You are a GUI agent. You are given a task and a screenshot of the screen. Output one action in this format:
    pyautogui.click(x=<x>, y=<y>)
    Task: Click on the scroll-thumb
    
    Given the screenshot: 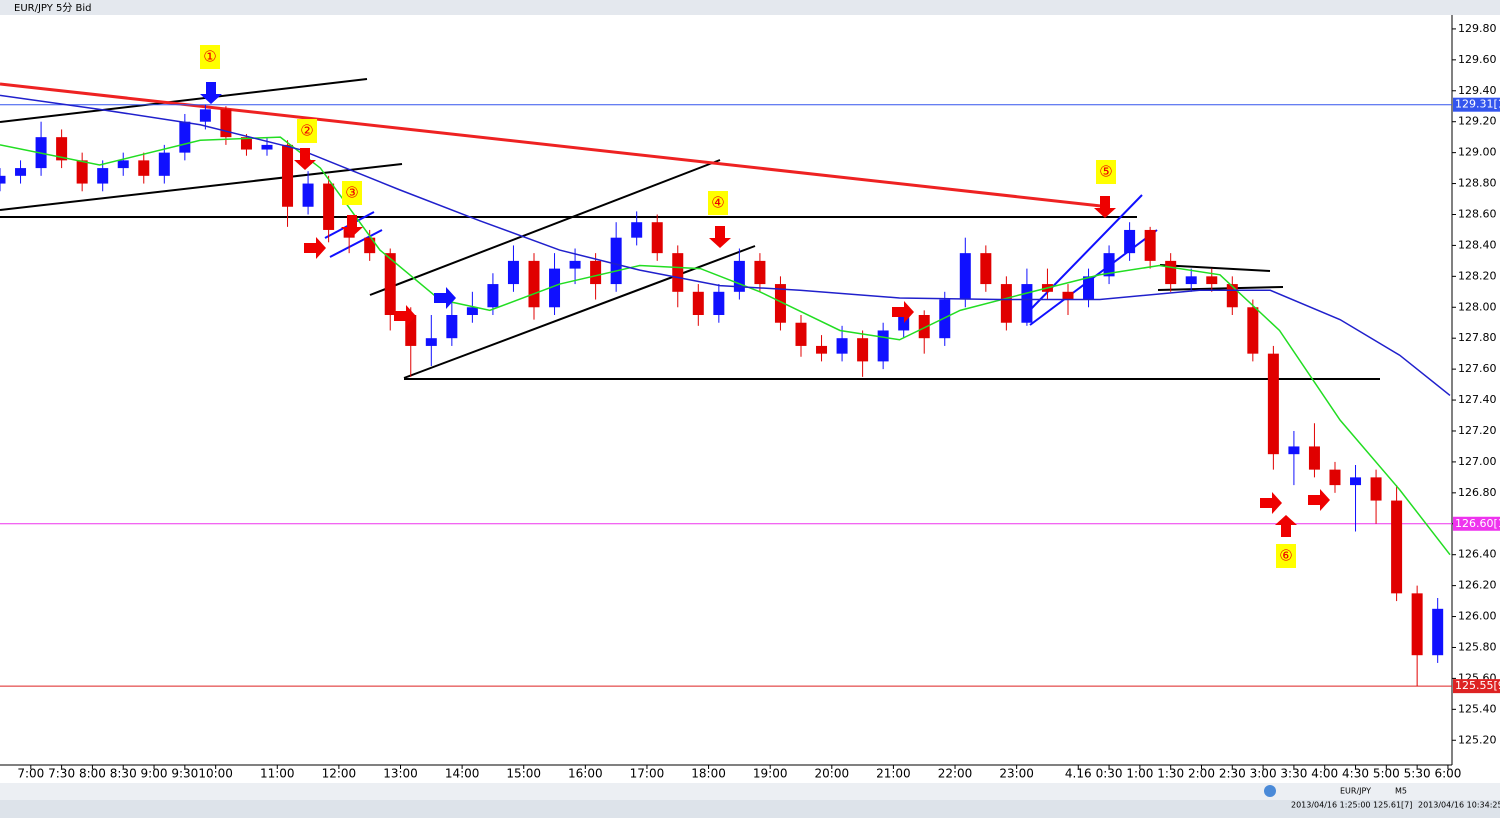 What is the action you would take?
    pyautogui.click(x=1270, y=791)
    